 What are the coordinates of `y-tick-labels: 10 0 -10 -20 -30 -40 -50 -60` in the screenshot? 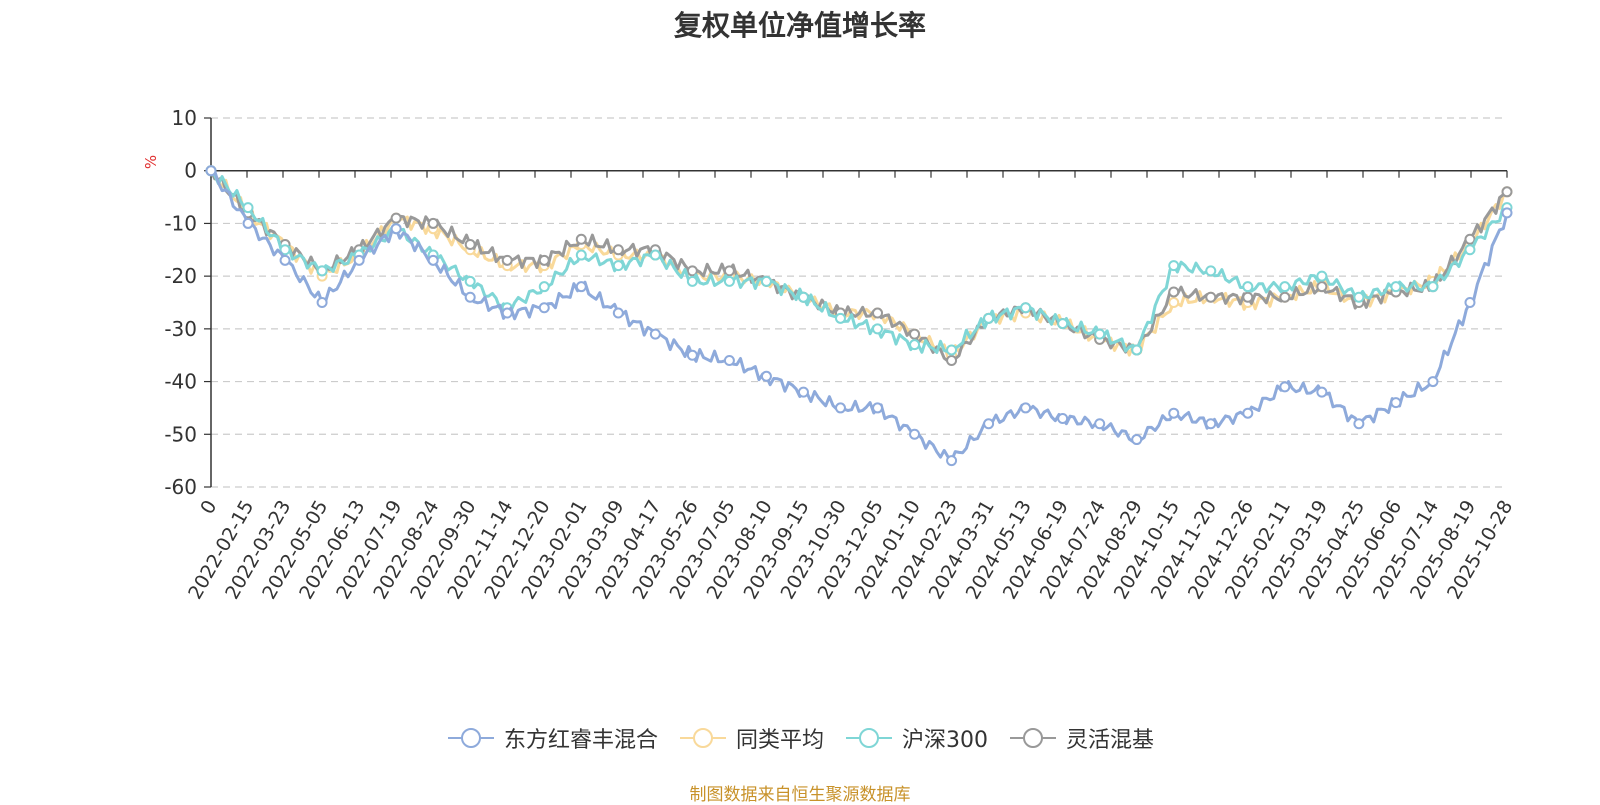 It's located at (180, 302).